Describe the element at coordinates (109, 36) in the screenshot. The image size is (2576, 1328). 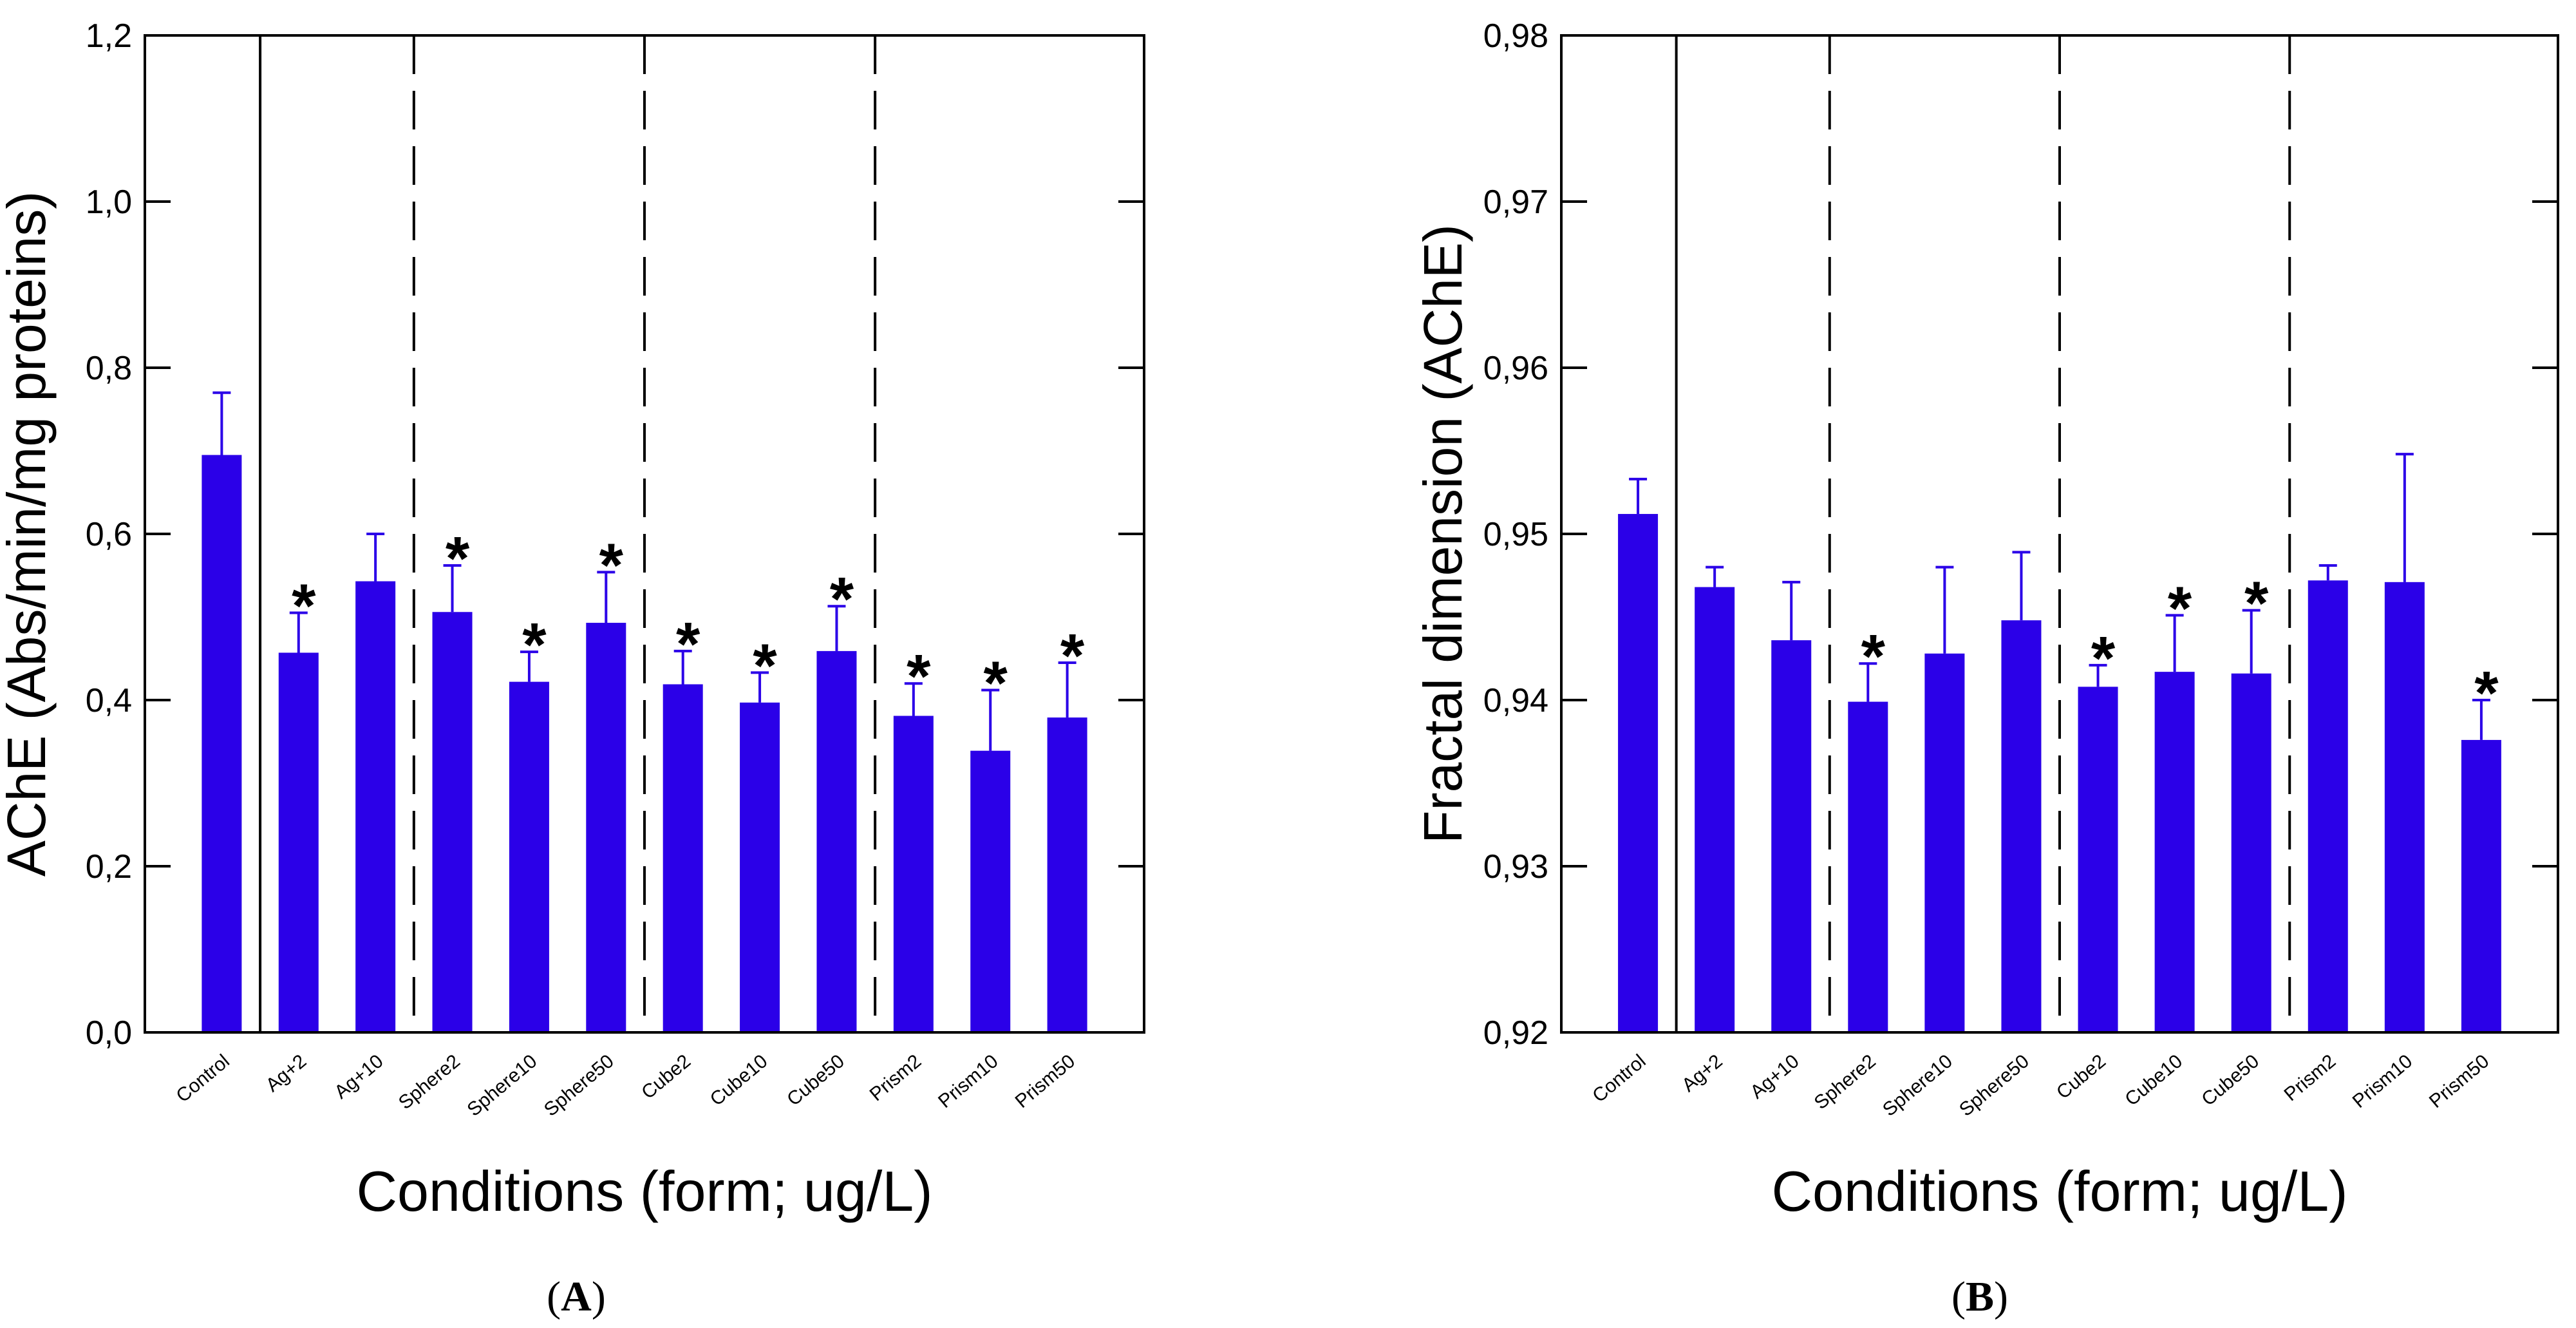
I see `y-tick-label: 1,2` at that location.